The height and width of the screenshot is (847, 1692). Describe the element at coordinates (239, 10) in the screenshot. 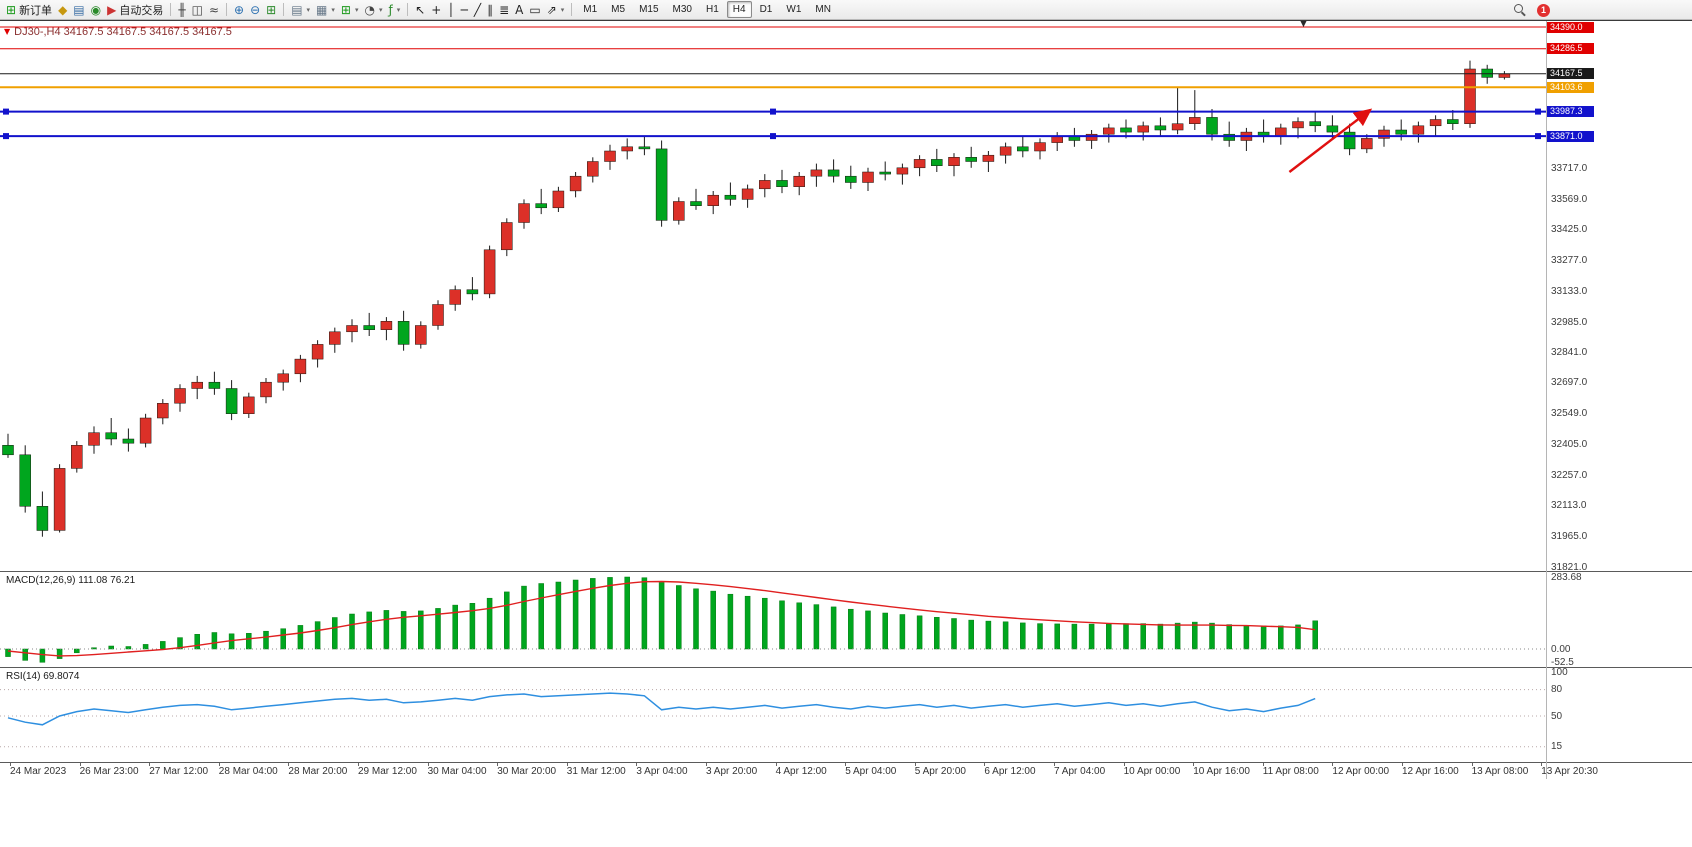

I see `zoom-in-button: ⊕` at that location.